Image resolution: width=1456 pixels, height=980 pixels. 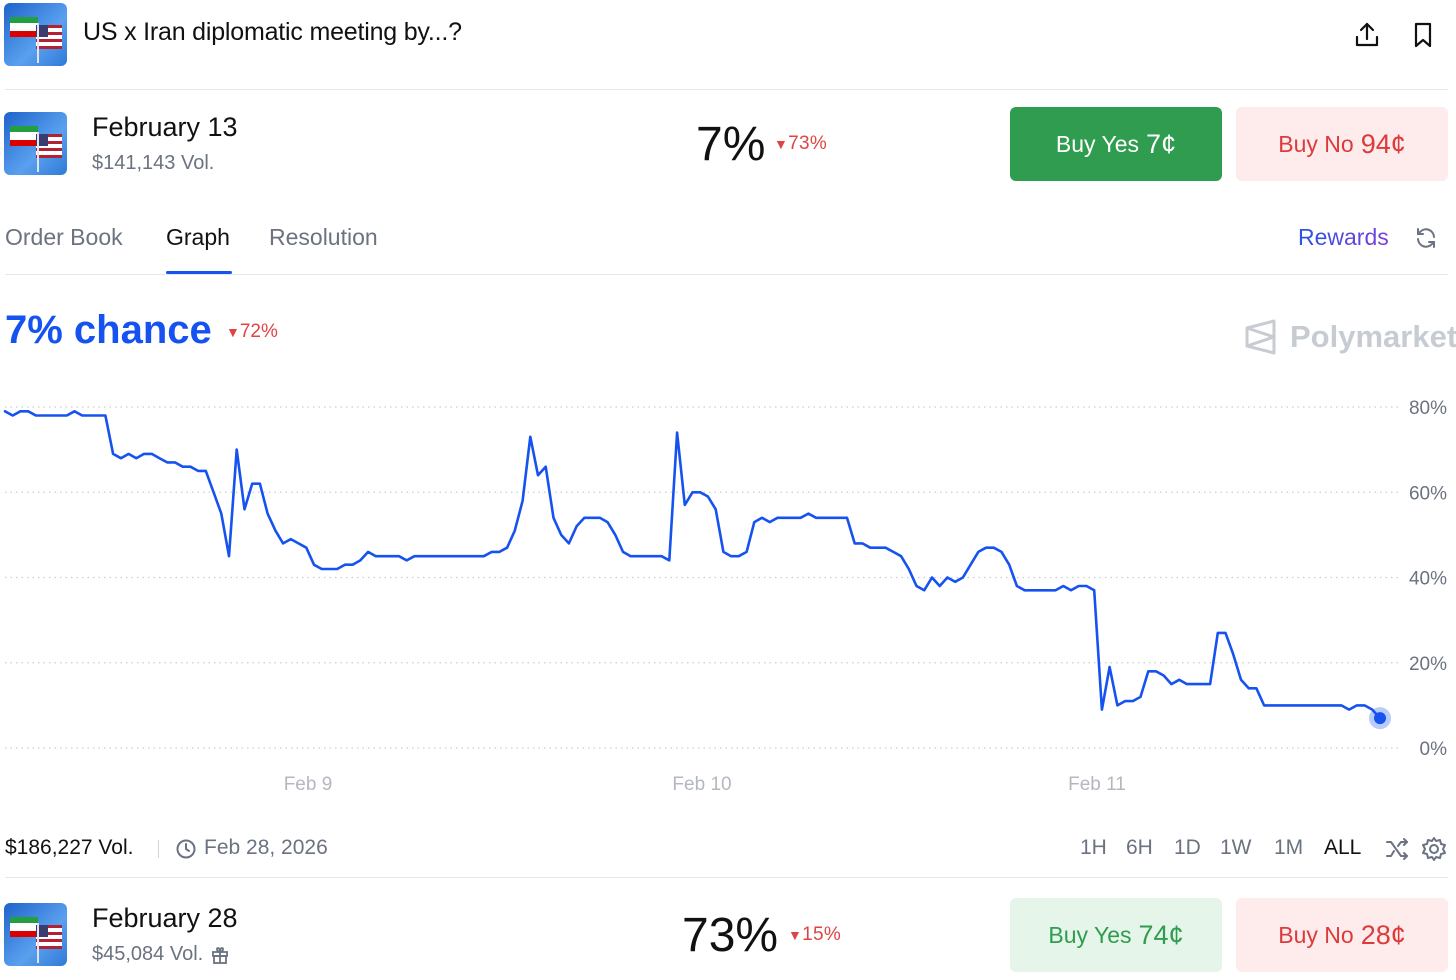 I want to click on range-1w: 1W, so click(x=1236, y=847).